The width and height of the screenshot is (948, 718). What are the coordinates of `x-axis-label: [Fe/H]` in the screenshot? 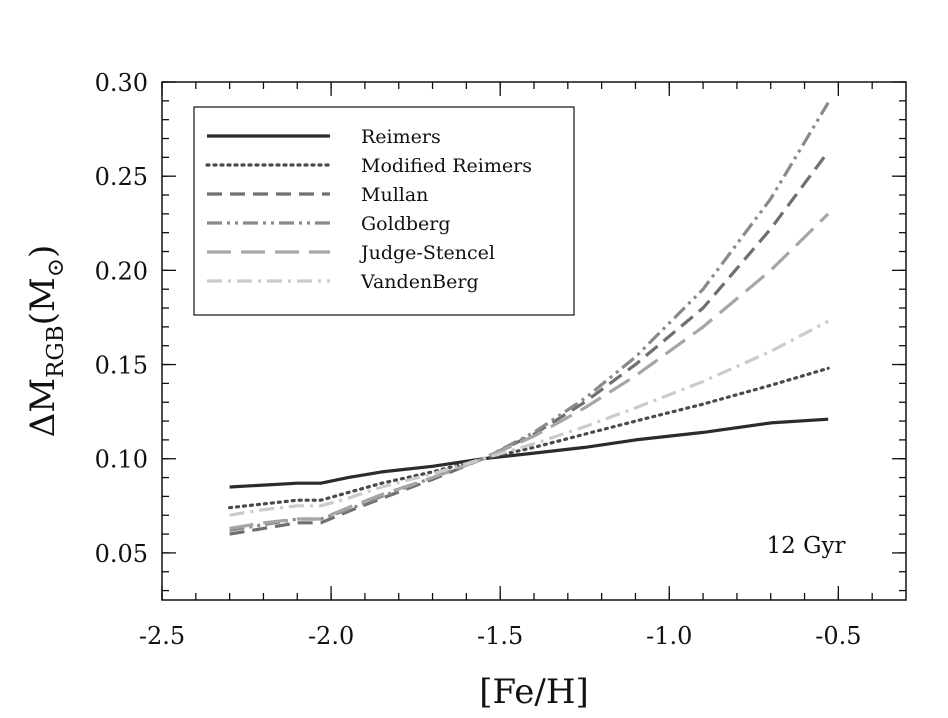 It's located at (534, 692).